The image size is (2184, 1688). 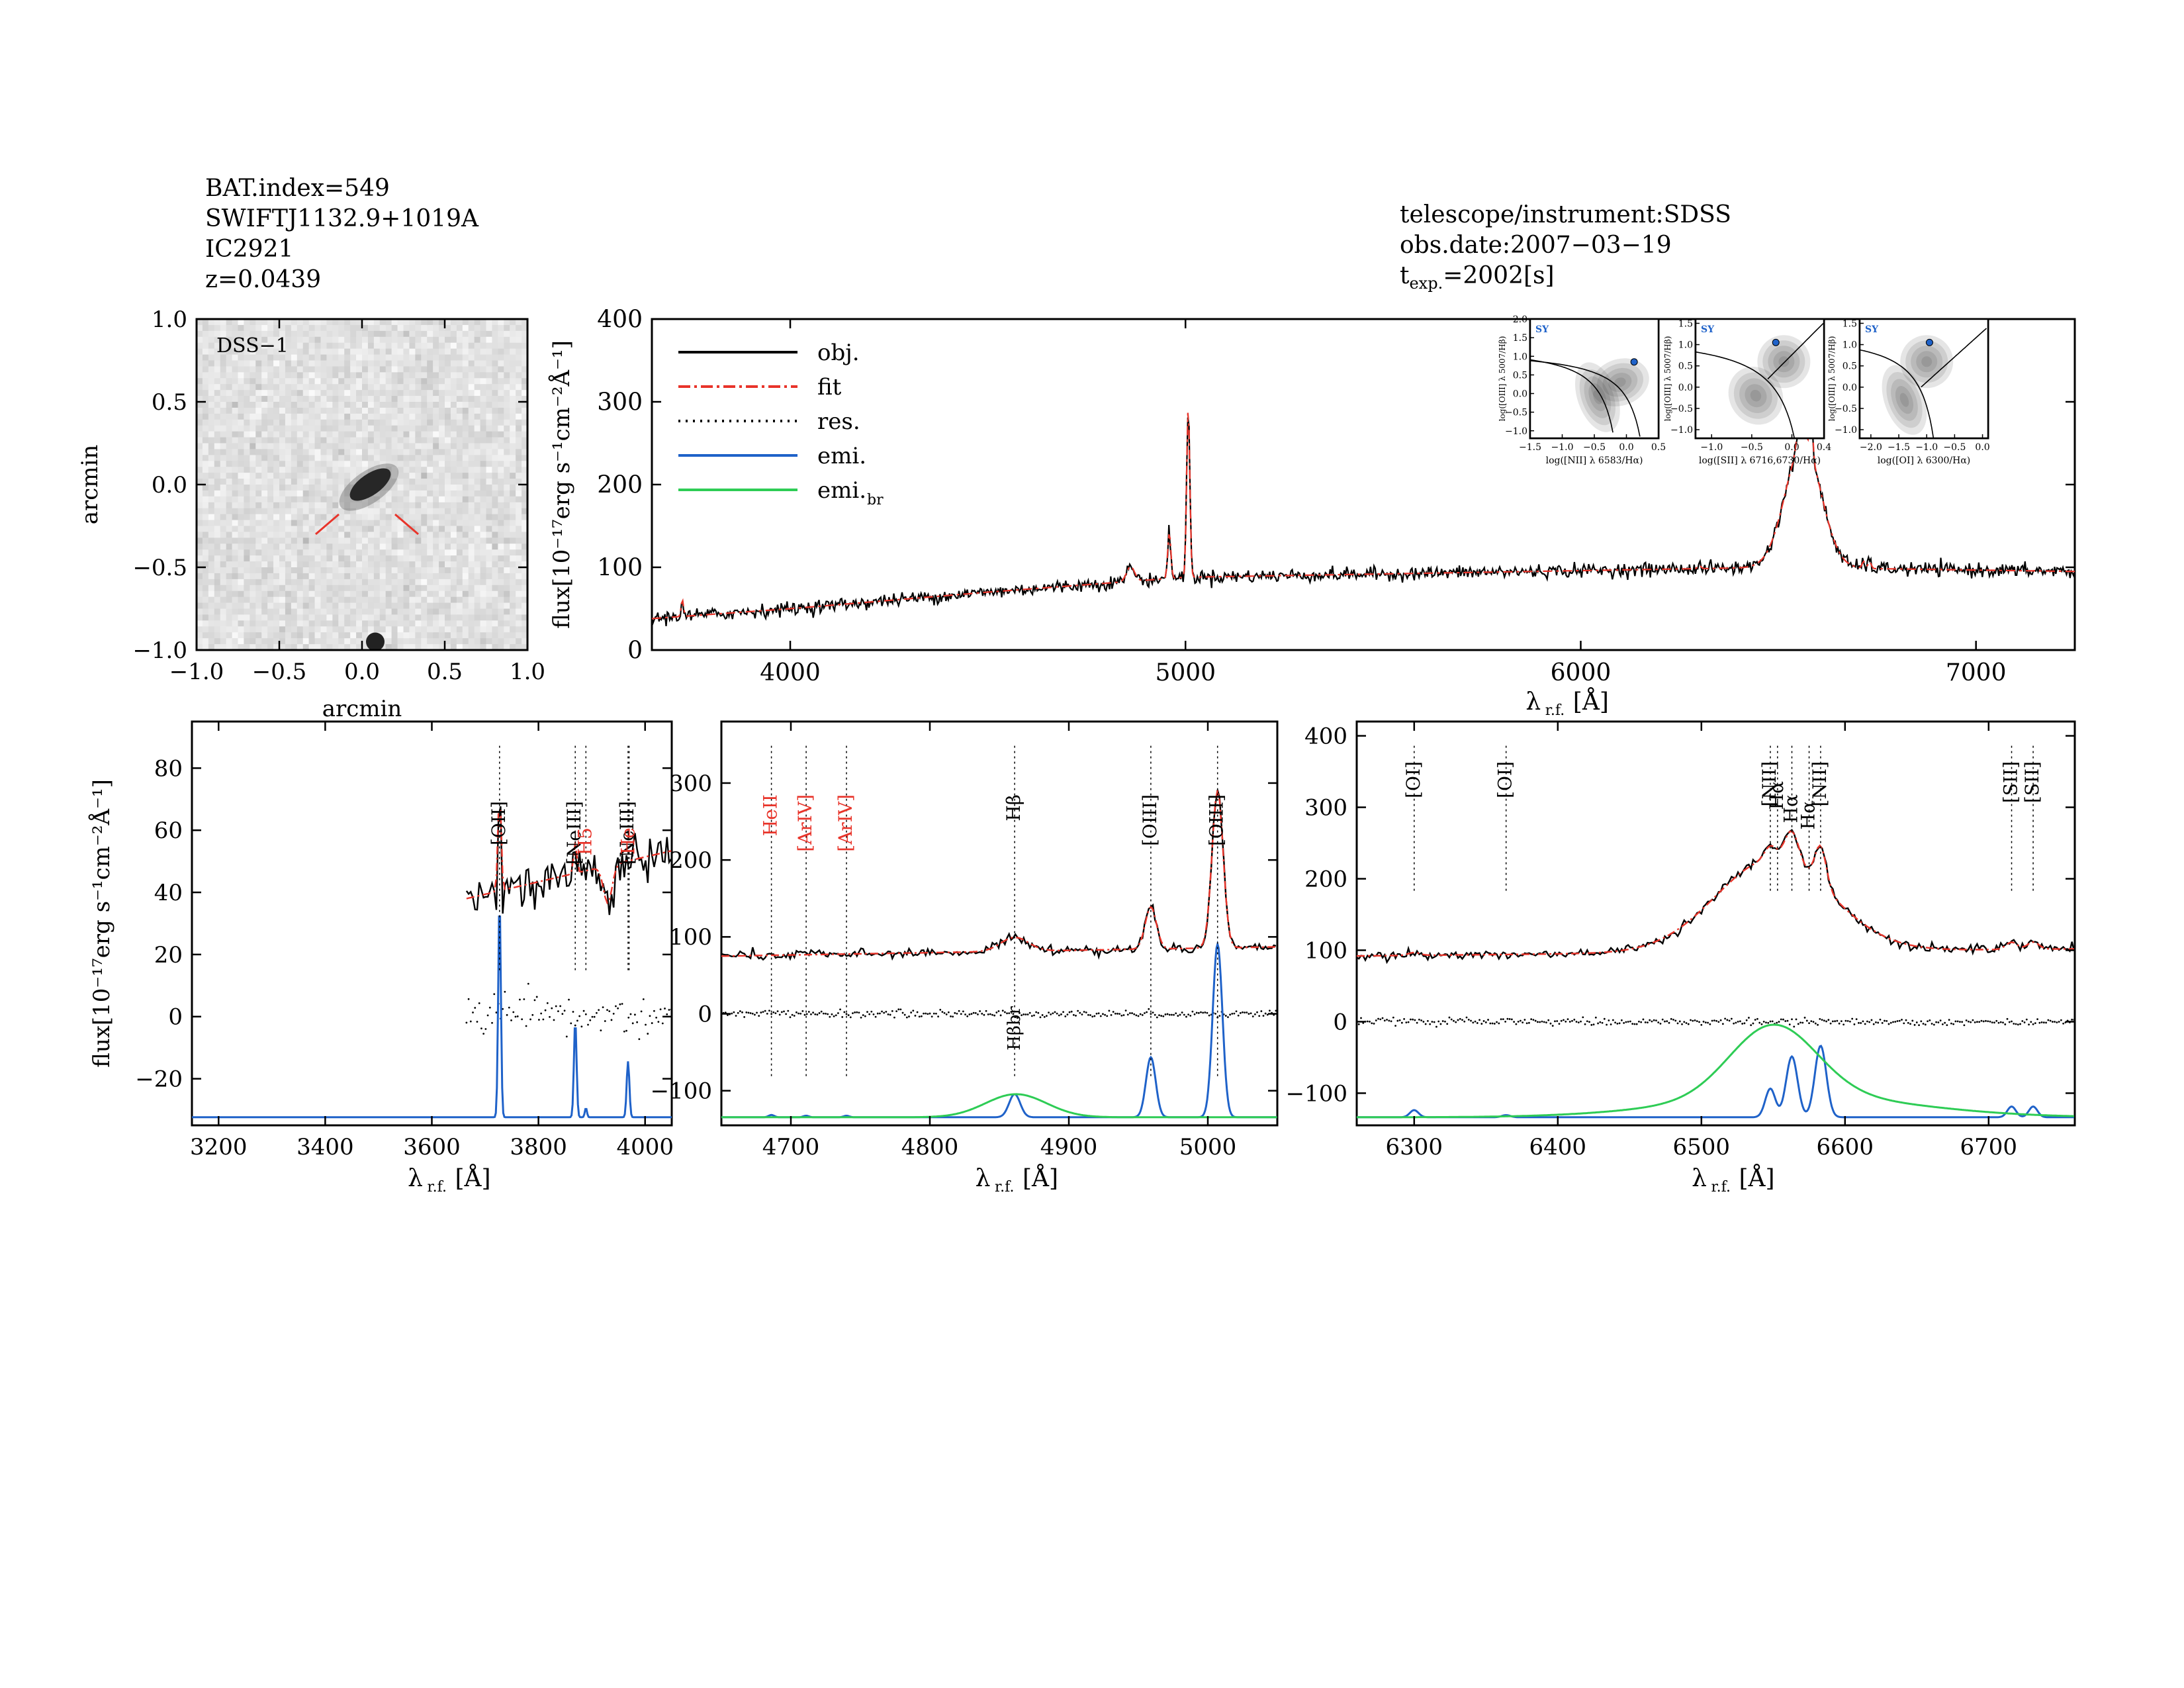 What do you see at coordinates (1792, 447) in the screenshot?
I see `bpt-x-tick-label: 0.0` at bounding box center [1792, 447].